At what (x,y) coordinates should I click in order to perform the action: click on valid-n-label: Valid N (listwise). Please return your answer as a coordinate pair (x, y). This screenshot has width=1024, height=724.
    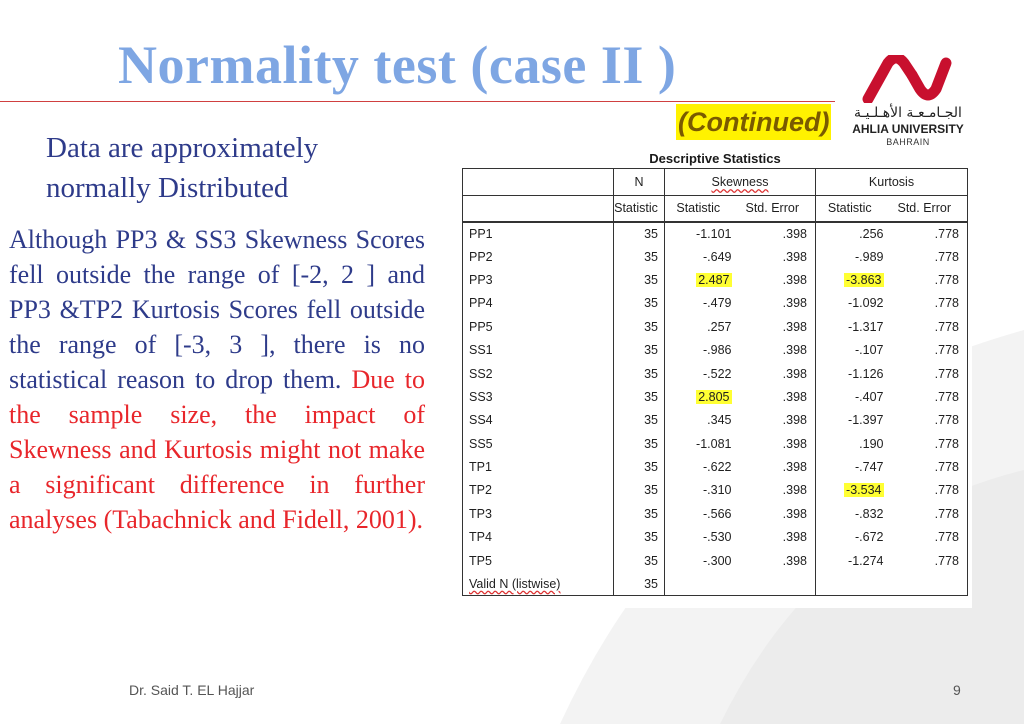
    Looking at the image, I should click on (538, 584).